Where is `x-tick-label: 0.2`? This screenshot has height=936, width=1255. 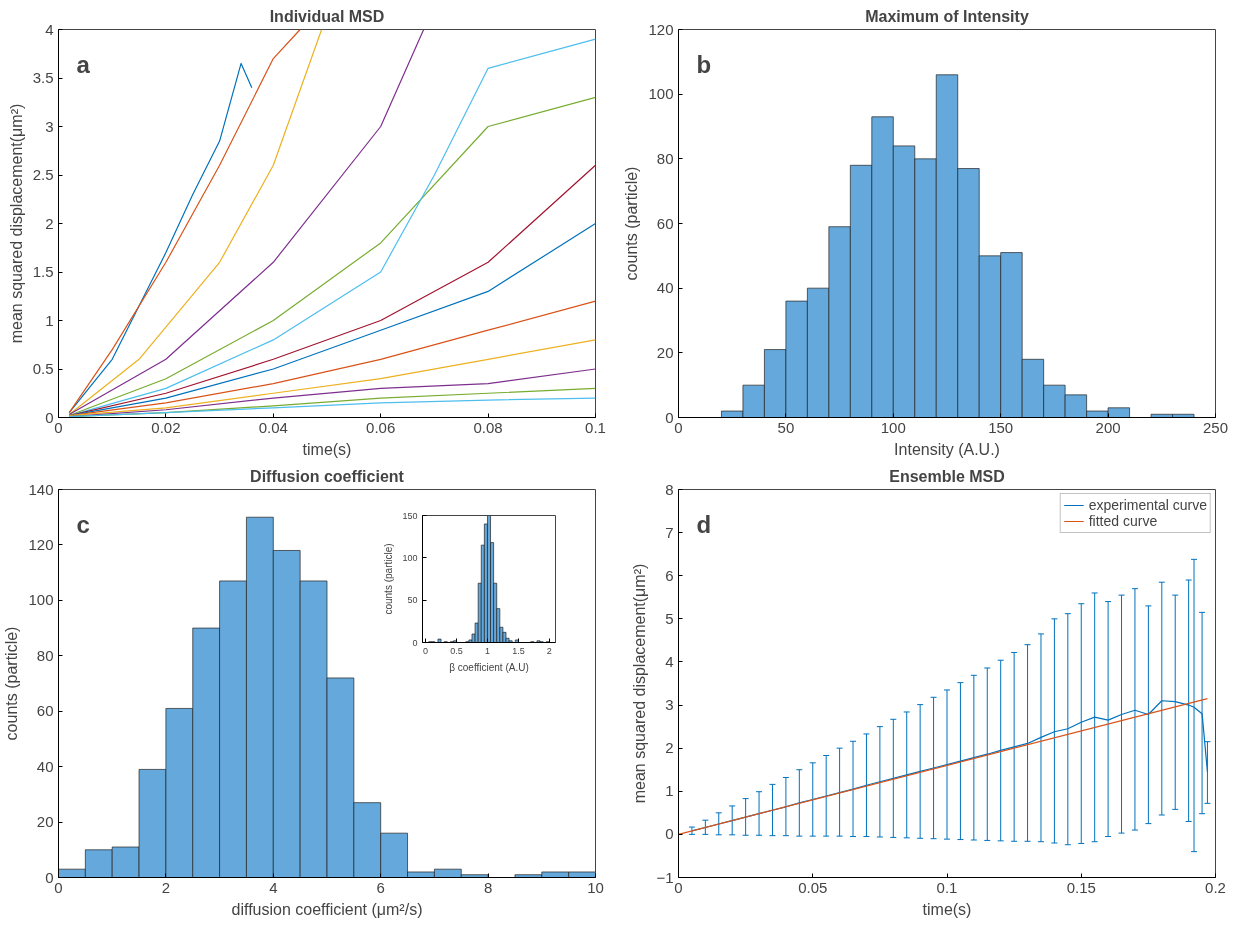 x-tick-label: 0.2 is located at coordinates (1215, 887).